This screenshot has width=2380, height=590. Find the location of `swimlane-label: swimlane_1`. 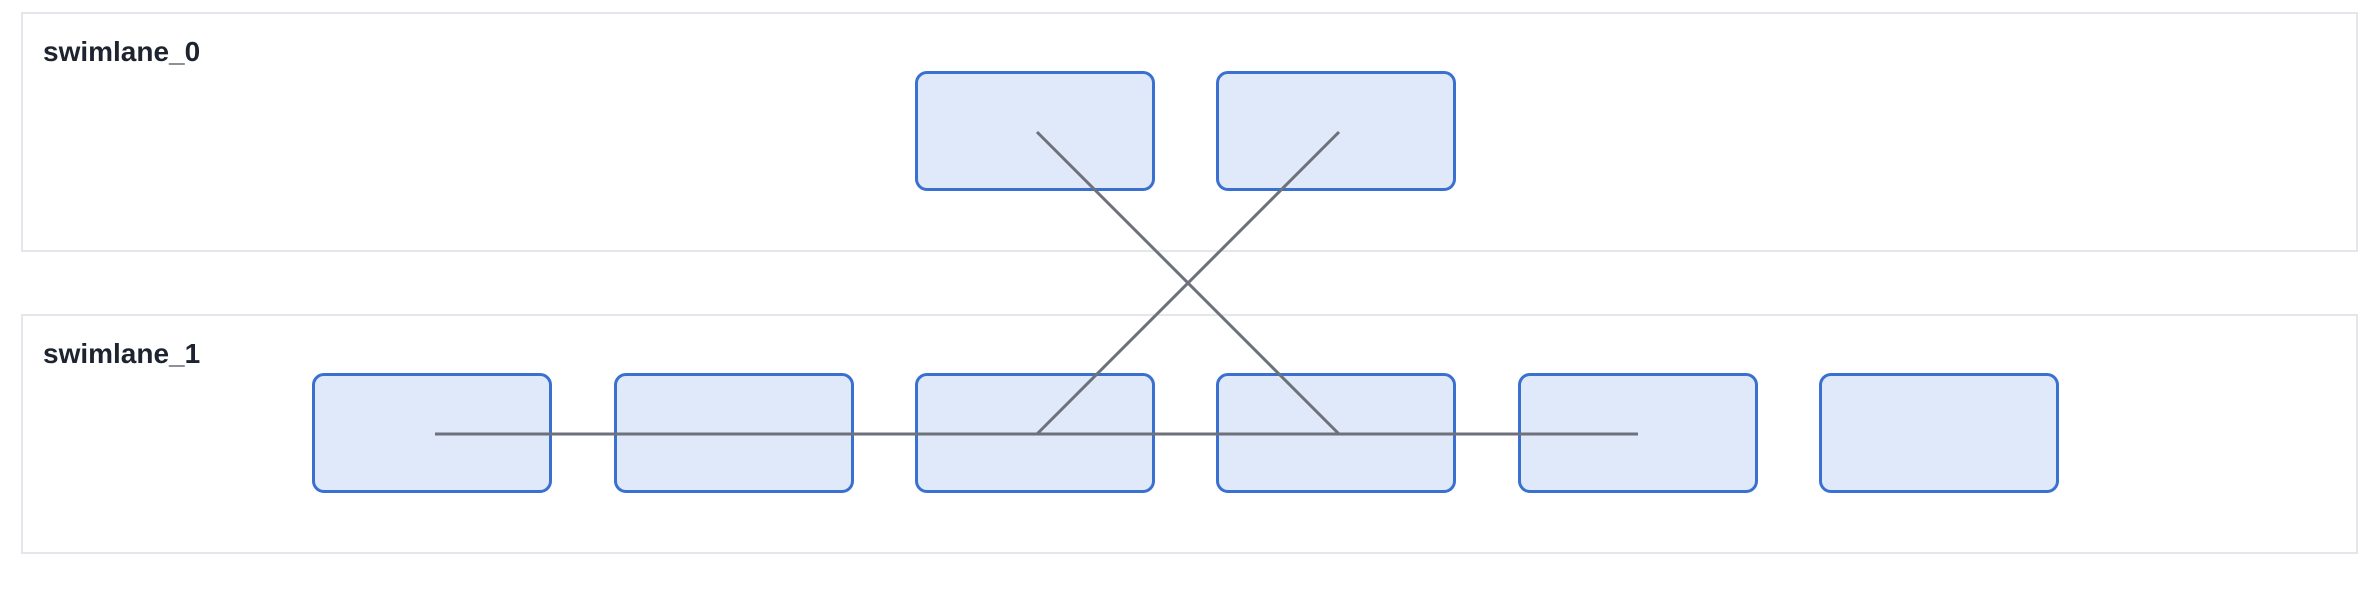

swimlane-label: swimlane_1 is located at coordinates (122, 353).